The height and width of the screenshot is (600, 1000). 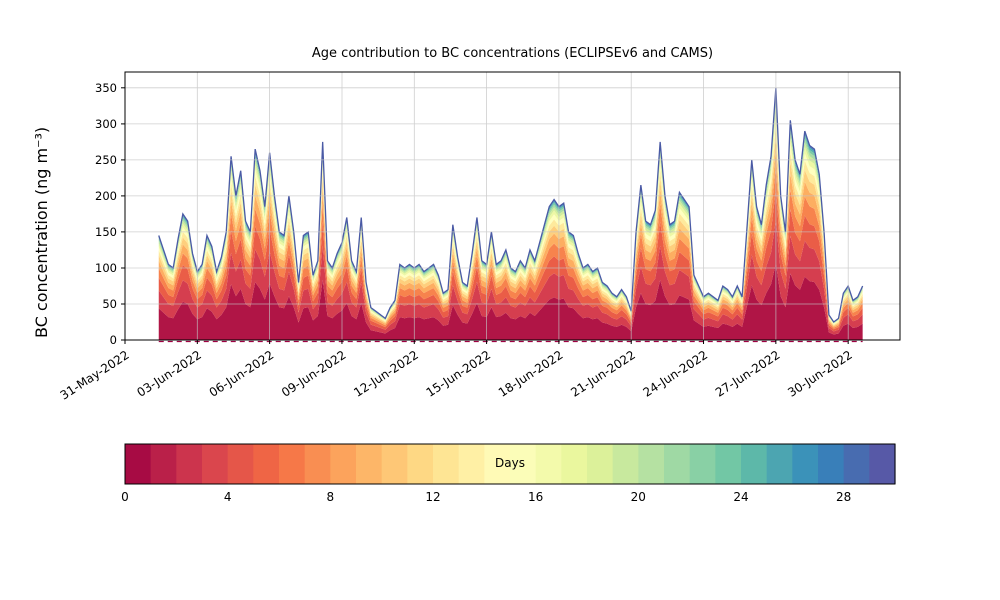 I want to click on age-band-2-4-days, so click(x=510, y=277).